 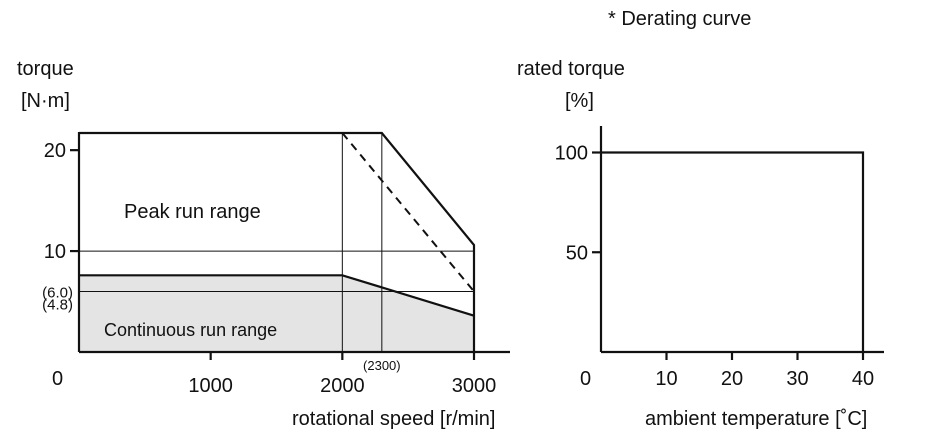 What do you see at coordinates (666, 379) in the screenshot?
I see `right-x-tick-label-0: 10` at bounding box center [666, 379].